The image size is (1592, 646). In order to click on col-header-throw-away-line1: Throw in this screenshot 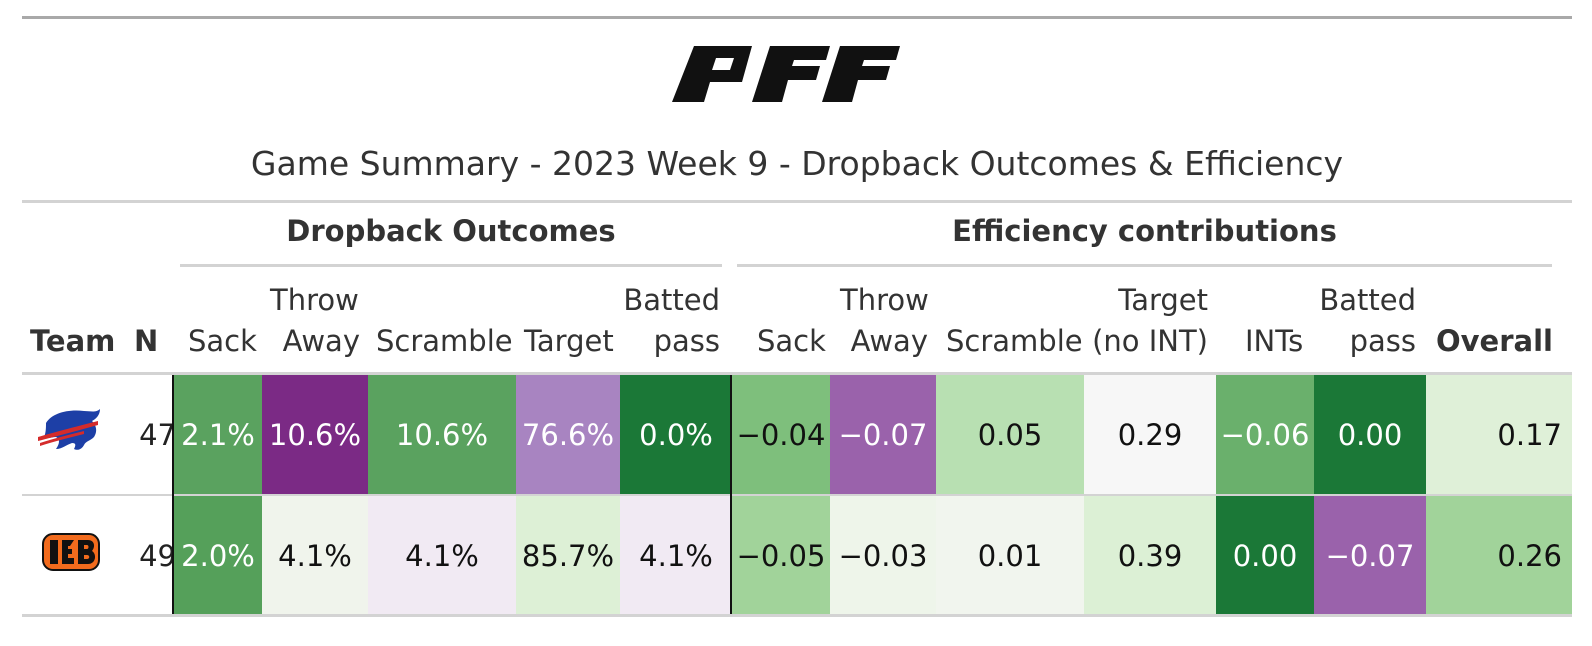, I will do `click(314, 300)`.